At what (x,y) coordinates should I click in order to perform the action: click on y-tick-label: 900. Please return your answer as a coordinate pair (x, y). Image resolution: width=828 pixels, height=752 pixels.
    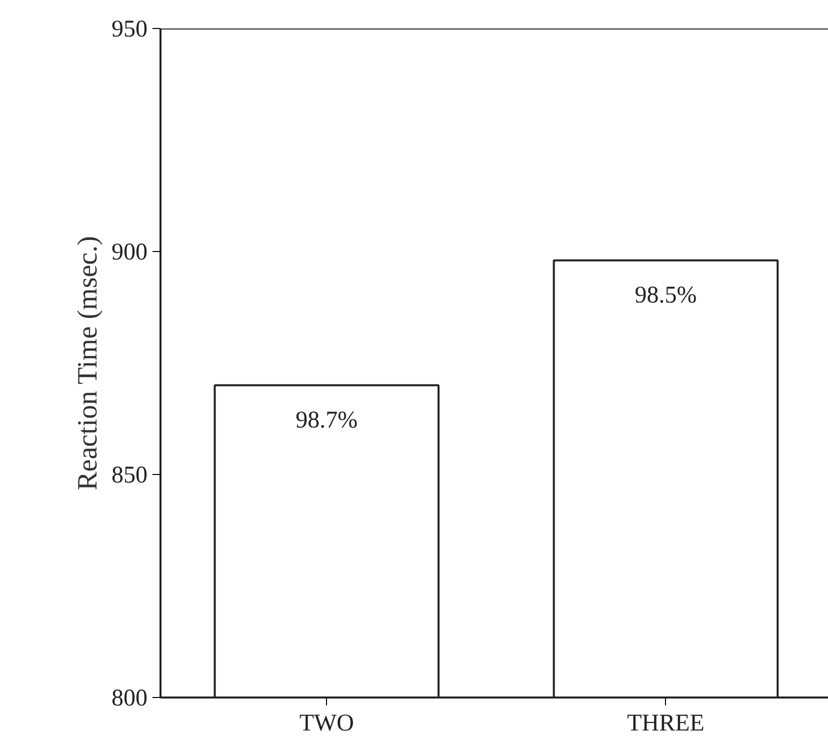
    Looking at the image, I should click on (130, 253).